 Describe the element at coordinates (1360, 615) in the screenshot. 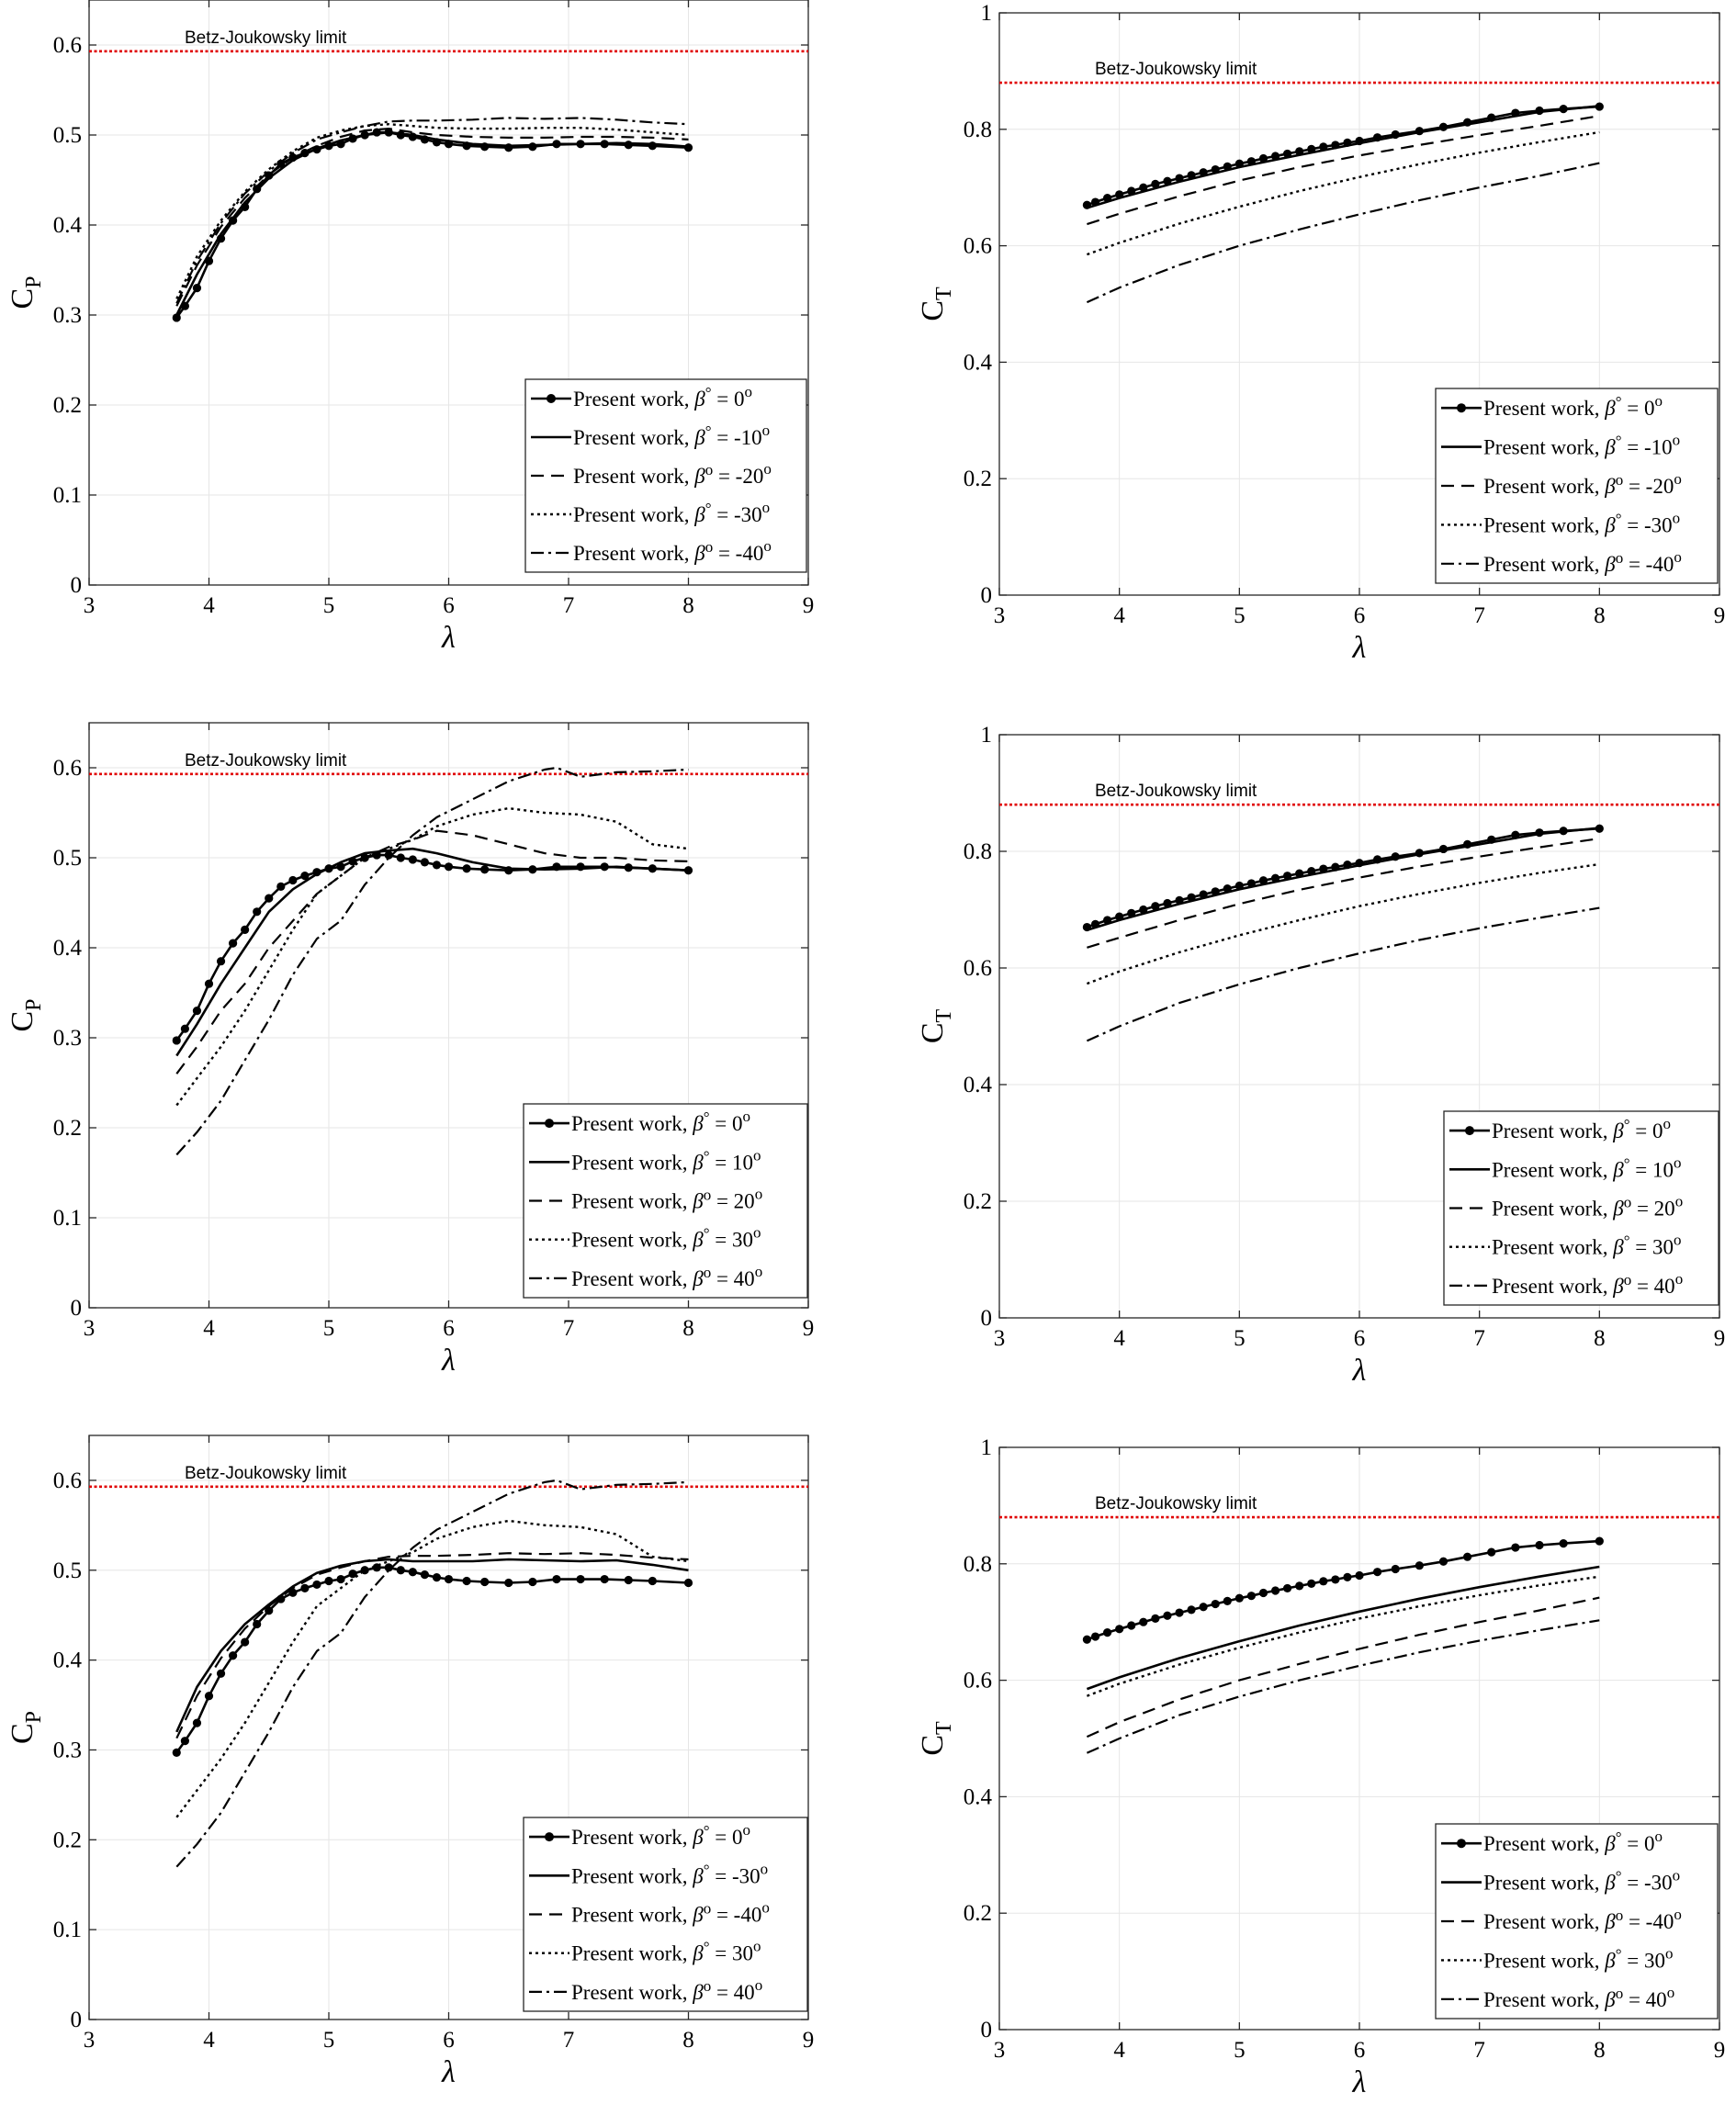

I see `x-tick-label: 6` at that location.